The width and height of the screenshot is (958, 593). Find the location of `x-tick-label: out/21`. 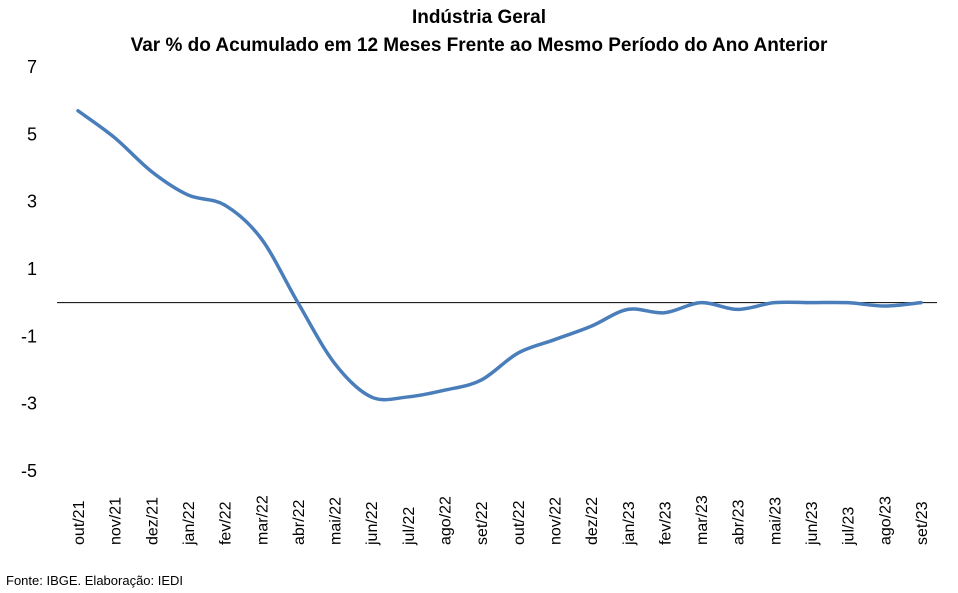

x-tick-label: out/21 is located at coordinates (79, 522).